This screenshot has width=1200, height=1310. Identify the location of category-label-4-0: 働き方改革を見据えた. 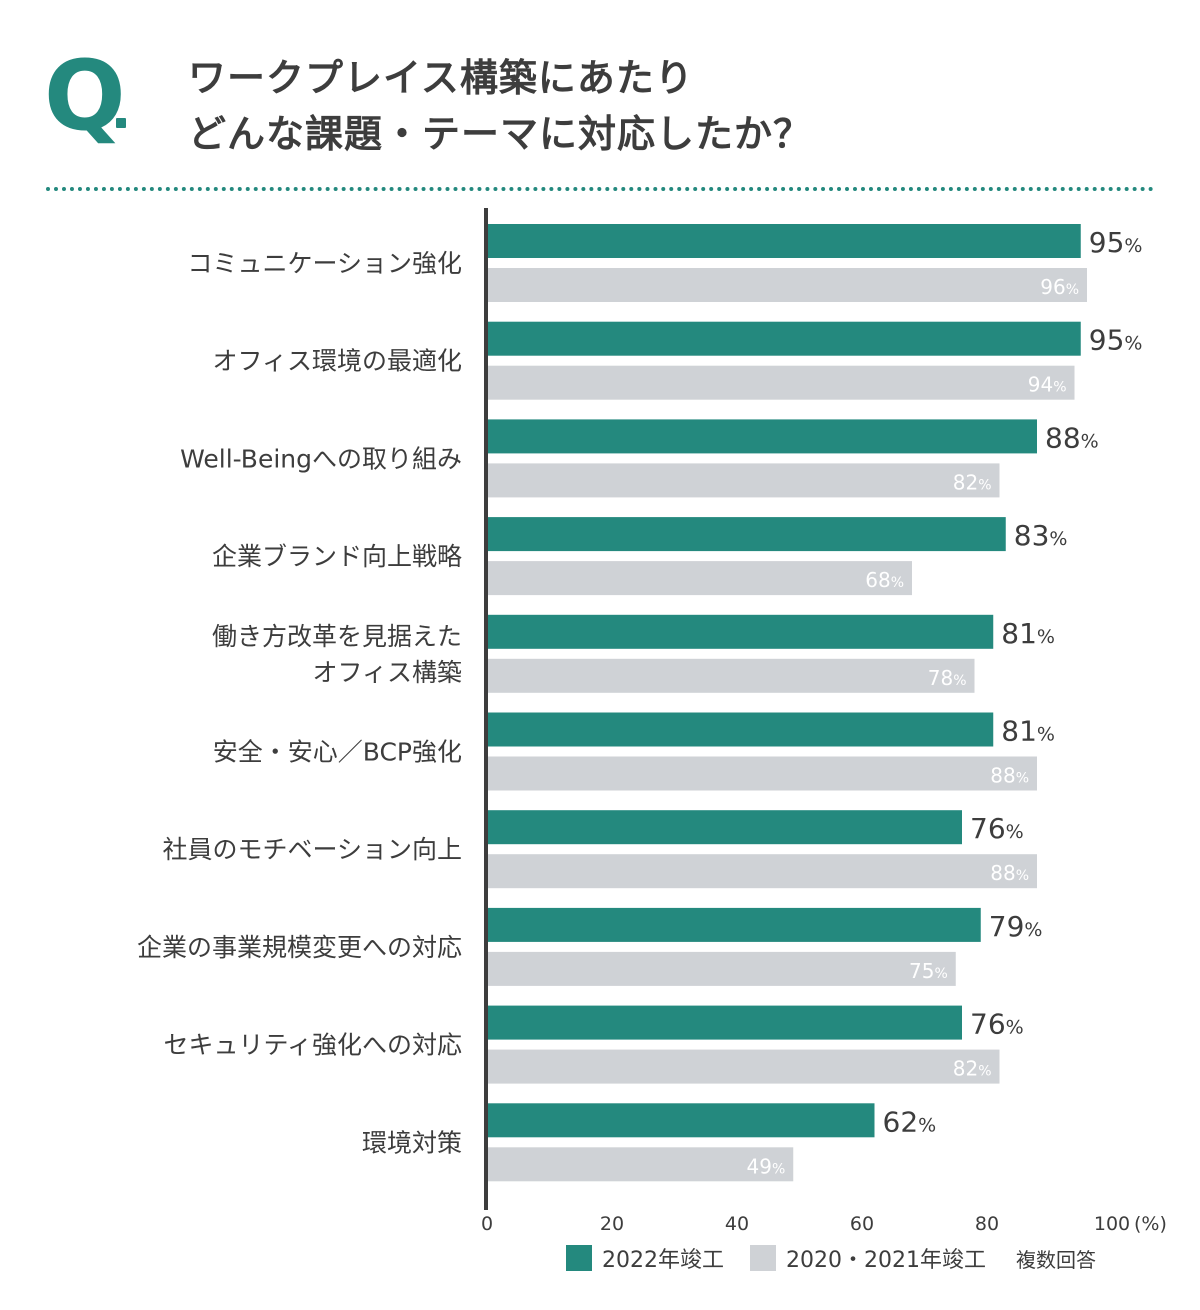
(337, 636).